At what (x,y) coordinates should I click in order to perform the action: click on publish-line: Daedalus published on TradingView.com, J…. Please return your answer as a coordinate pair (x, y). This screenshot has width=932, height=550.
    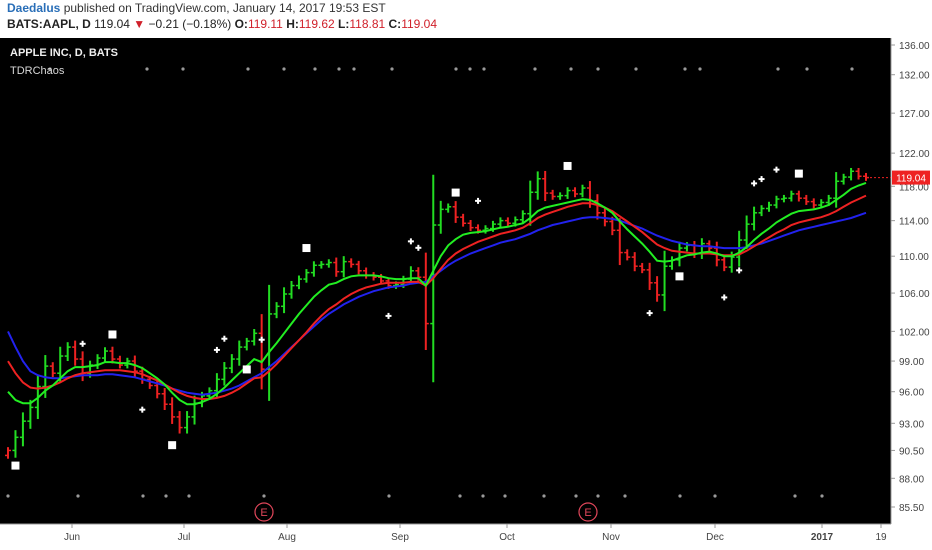
    Looking at the image, I should click on (196, 8).